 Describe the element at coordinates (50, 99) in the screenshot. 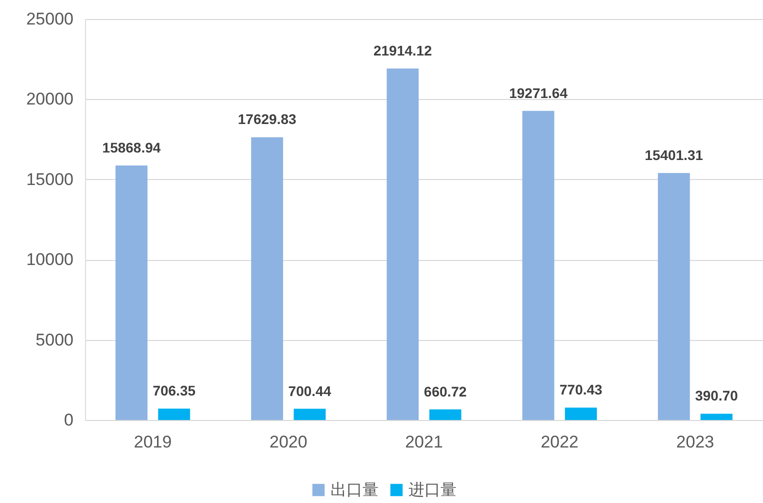

I see `y-tick-label: 20000` at that location.